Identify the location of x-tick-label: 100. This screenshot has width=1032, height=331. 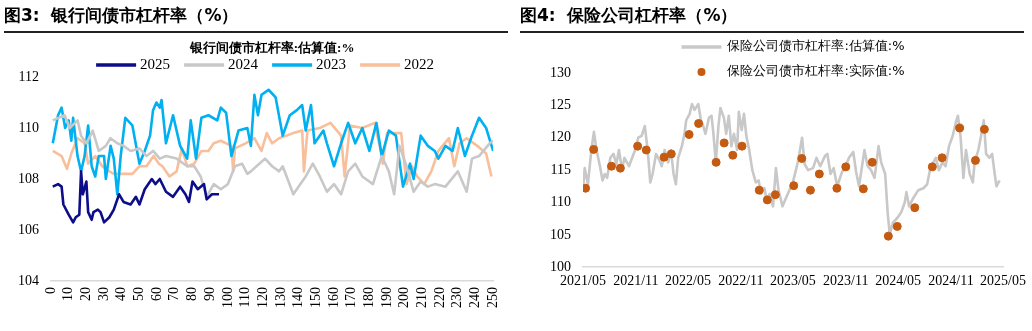
(227, 297).